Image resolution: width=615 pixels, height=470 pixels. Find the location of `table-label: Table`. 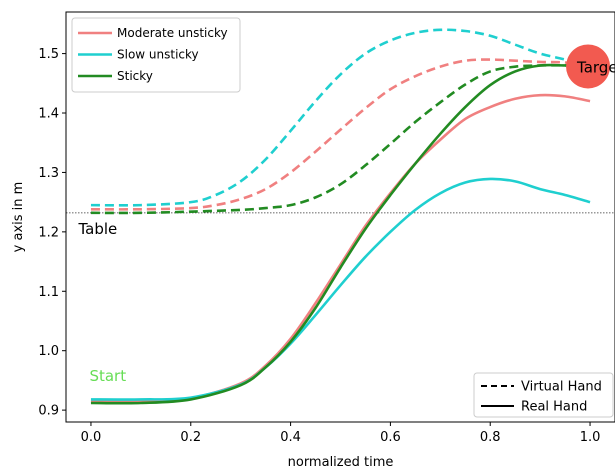

table-label: Table is located at coordinates (97, 229).